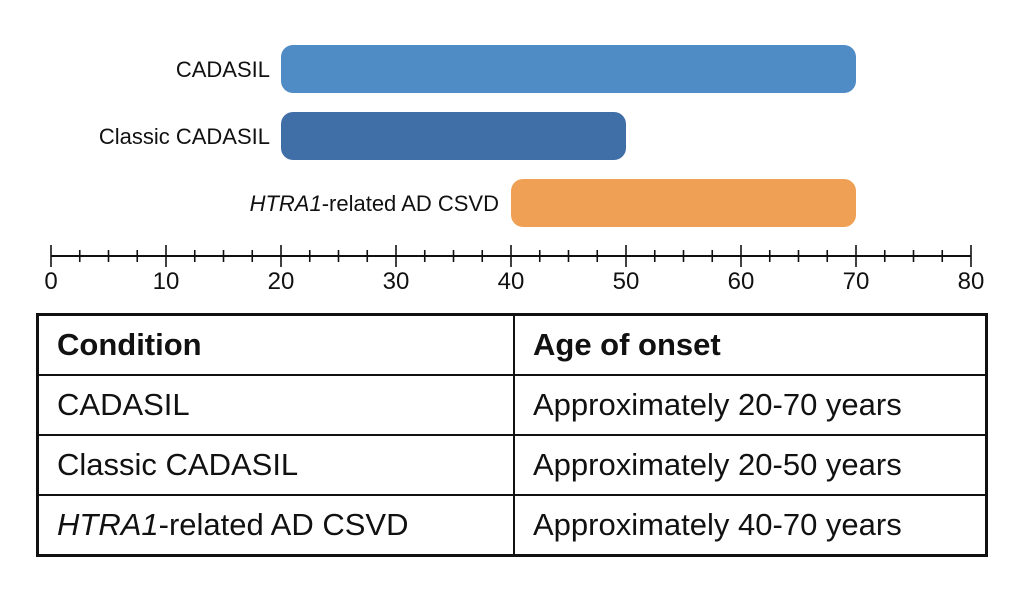 The image size is (1024, 589). Describe the element at coordinates (396, 281) in the screenshot. I see `x-tick-label: 30` at that location.